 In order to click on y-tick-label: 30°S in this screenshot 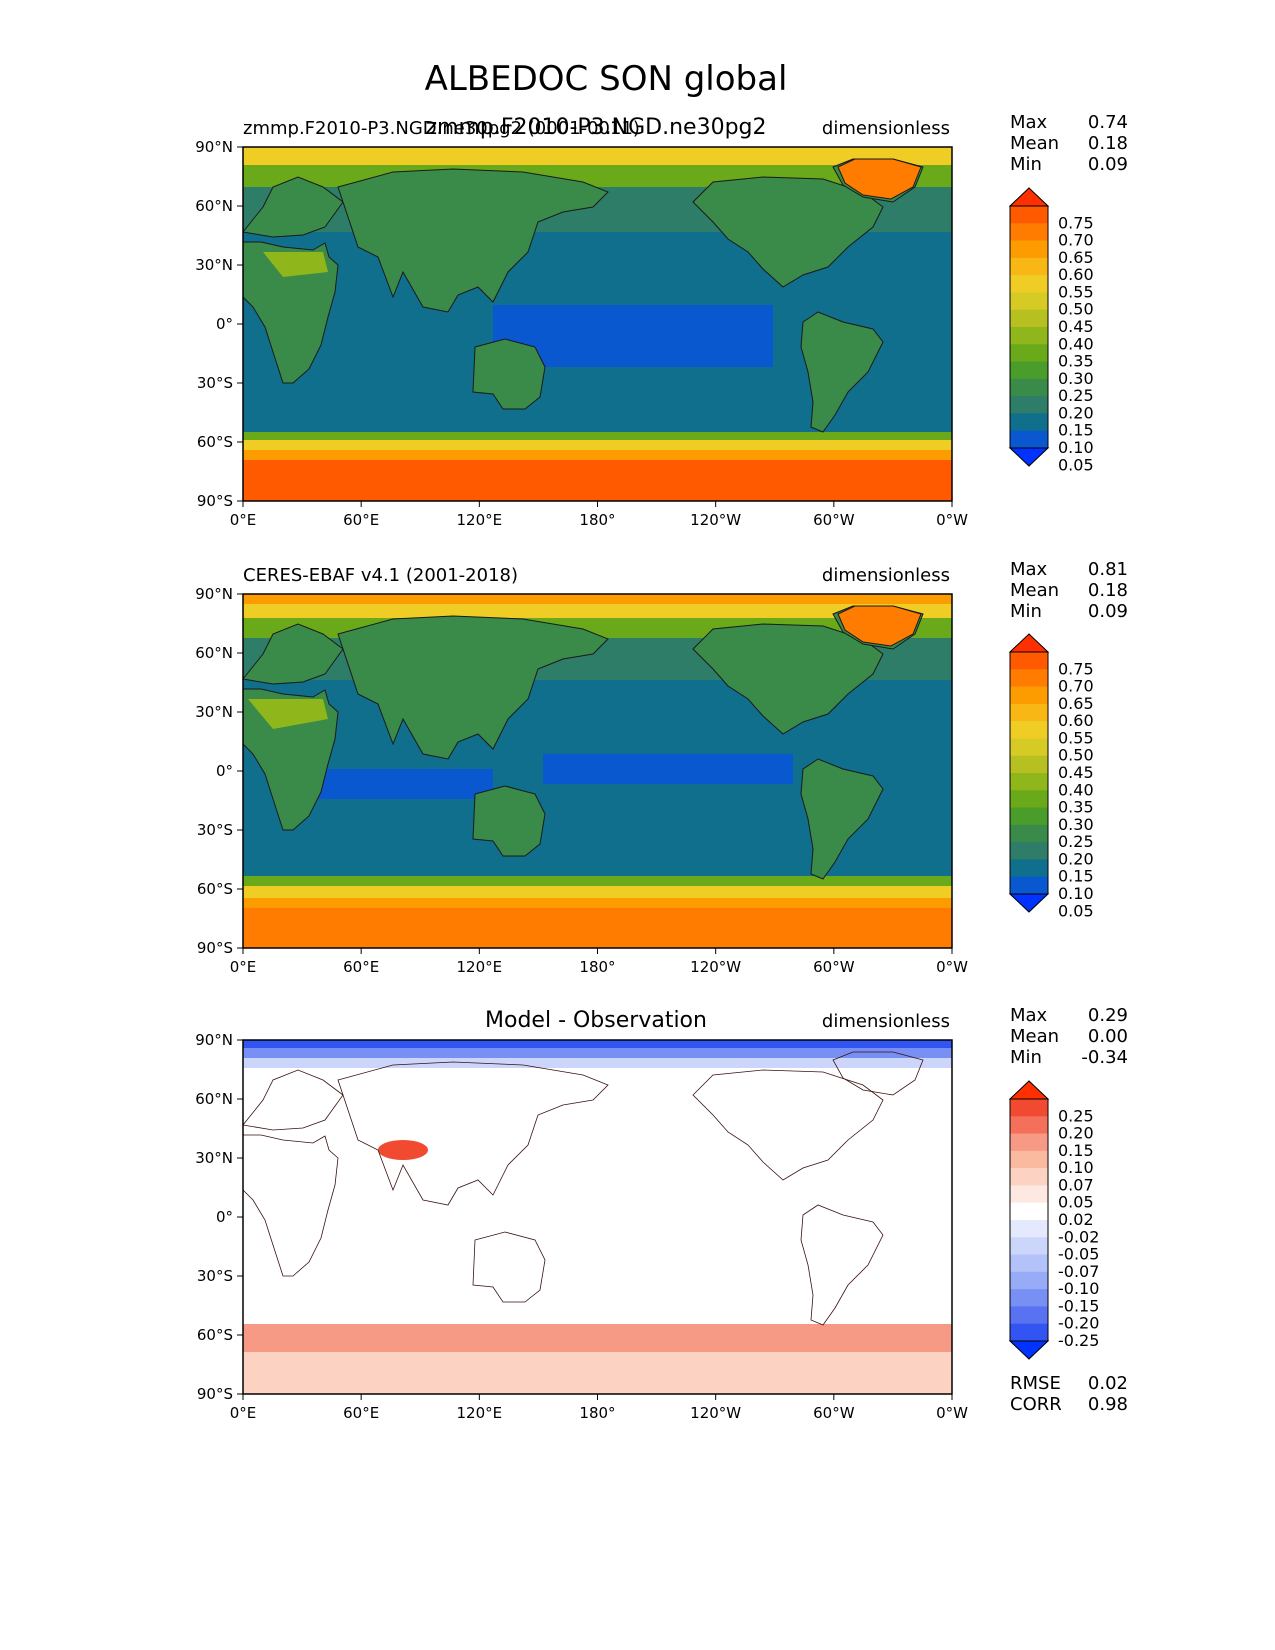, I will do `click(215, 830)`.